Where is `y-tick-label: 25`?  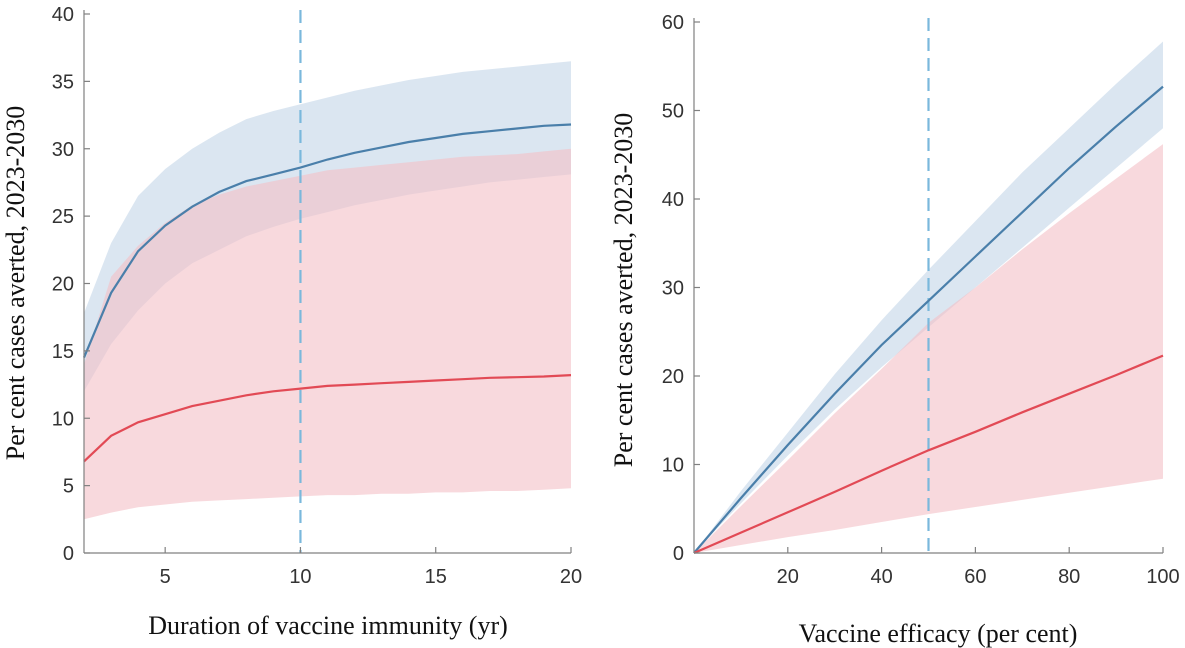
y-tick-label: 25 is located at coordinates (63, 217).